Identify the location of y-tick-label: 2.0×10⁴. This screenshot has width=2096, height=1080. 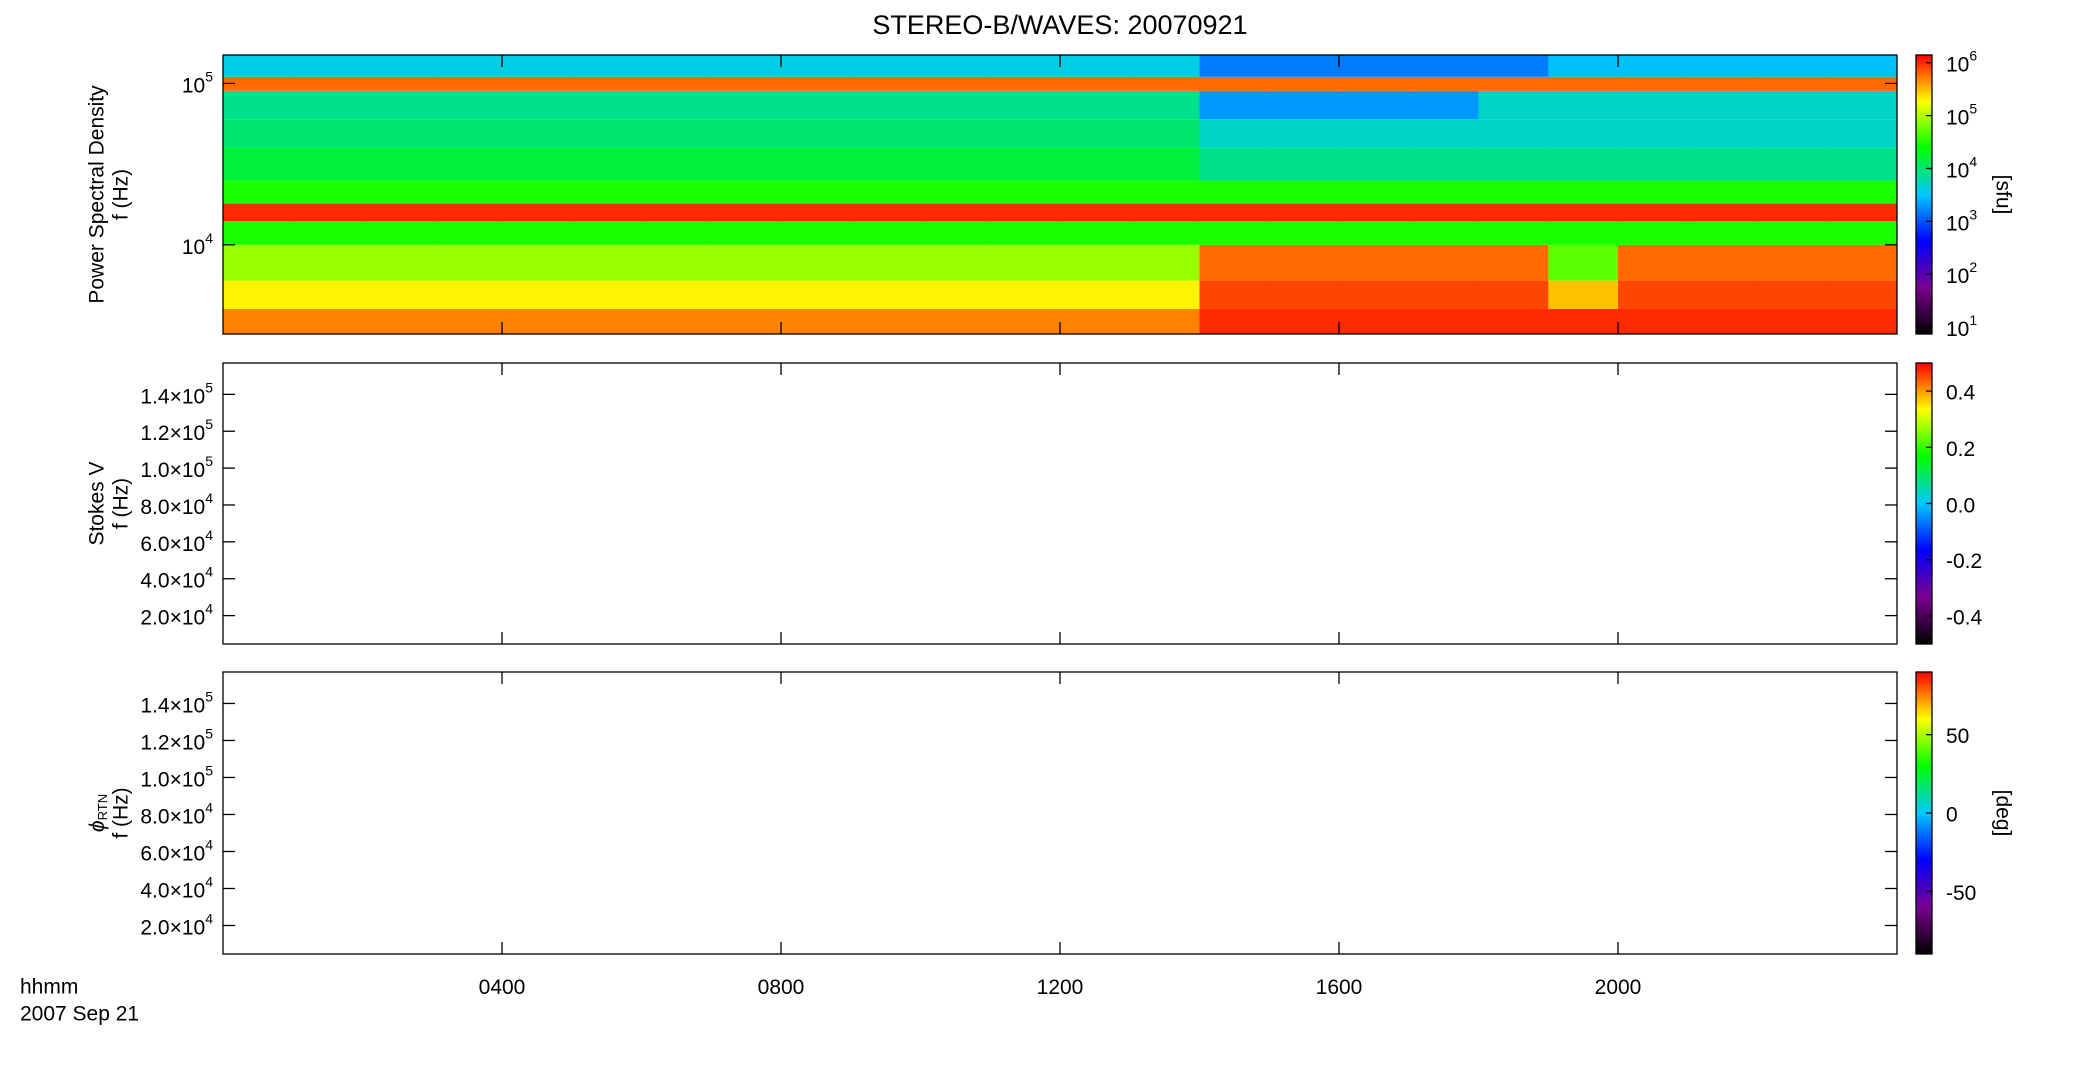
(176, 924).